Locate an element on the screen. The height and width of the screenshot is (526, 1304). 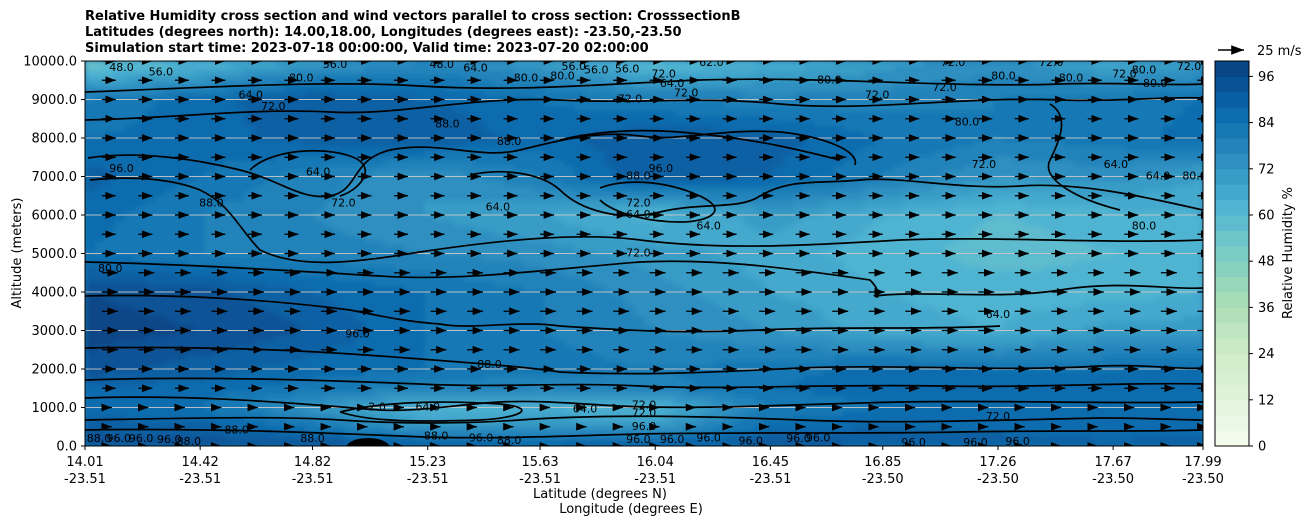
colorbar-tick-label: 96 is located at coordinates (1266, 77).